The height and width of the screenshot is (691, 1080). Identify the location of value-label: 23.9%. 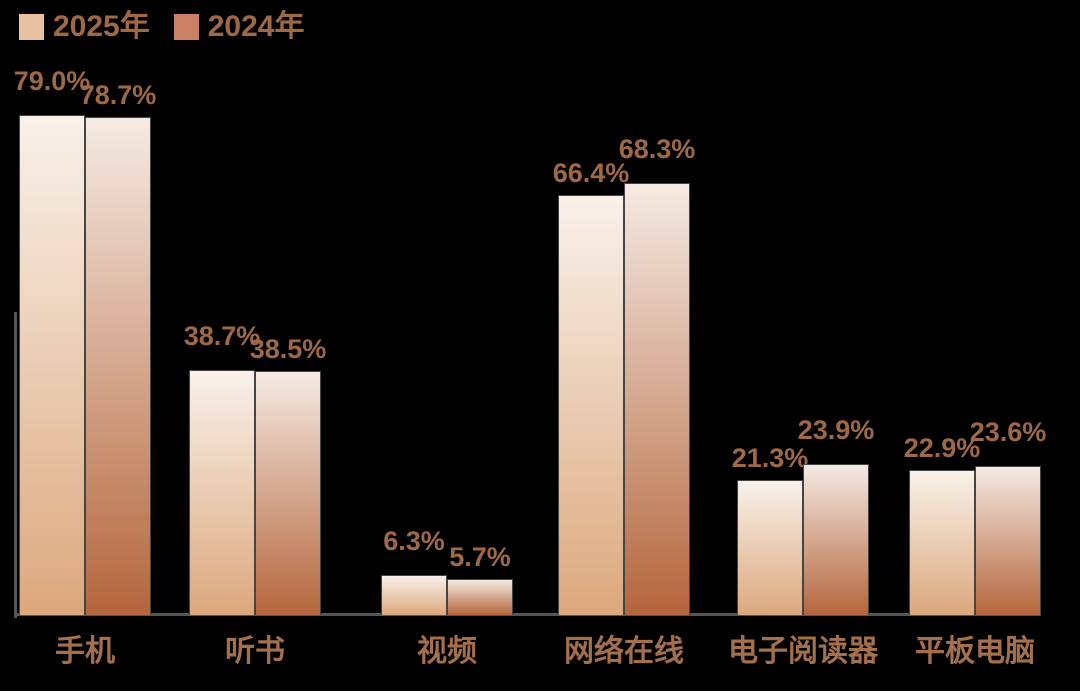
(836, 430).